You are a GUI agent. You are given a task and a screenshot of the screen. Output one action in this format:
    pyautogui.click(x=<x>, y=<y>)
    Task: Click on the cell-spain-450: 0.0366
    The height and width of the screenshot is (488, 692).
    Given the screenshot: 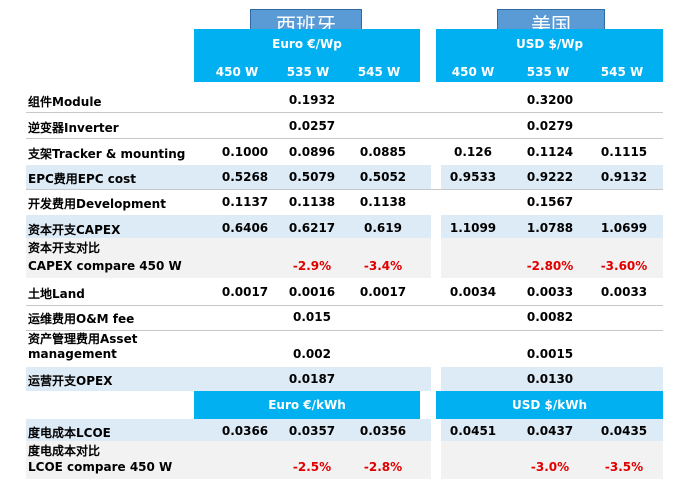 What is the action you would take?
    pyautogui.click(x=245, y=431)
    